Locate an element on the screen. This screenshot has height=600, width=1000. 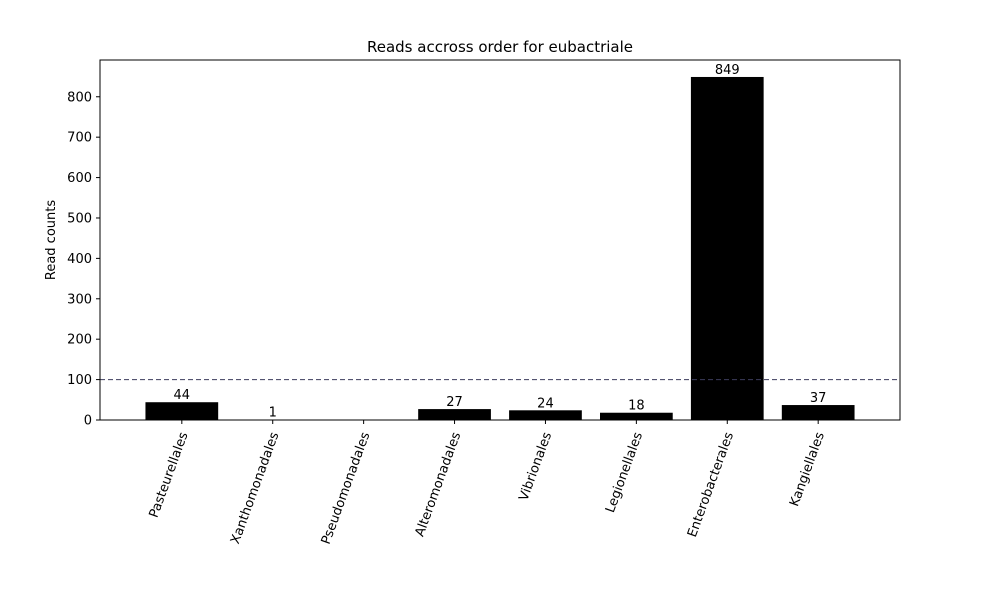
data-label: 1 is located at coordinates (273, 413).